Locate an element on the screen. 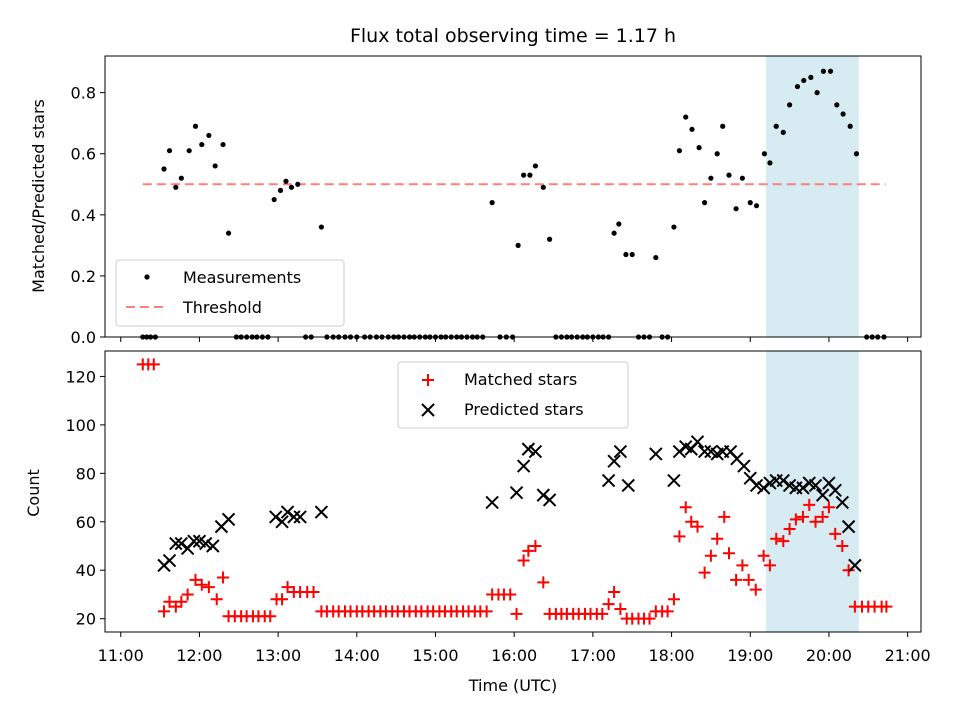 This screenshot has width=960, height=720. legend-x-marker is located at coordinates (428, 410).